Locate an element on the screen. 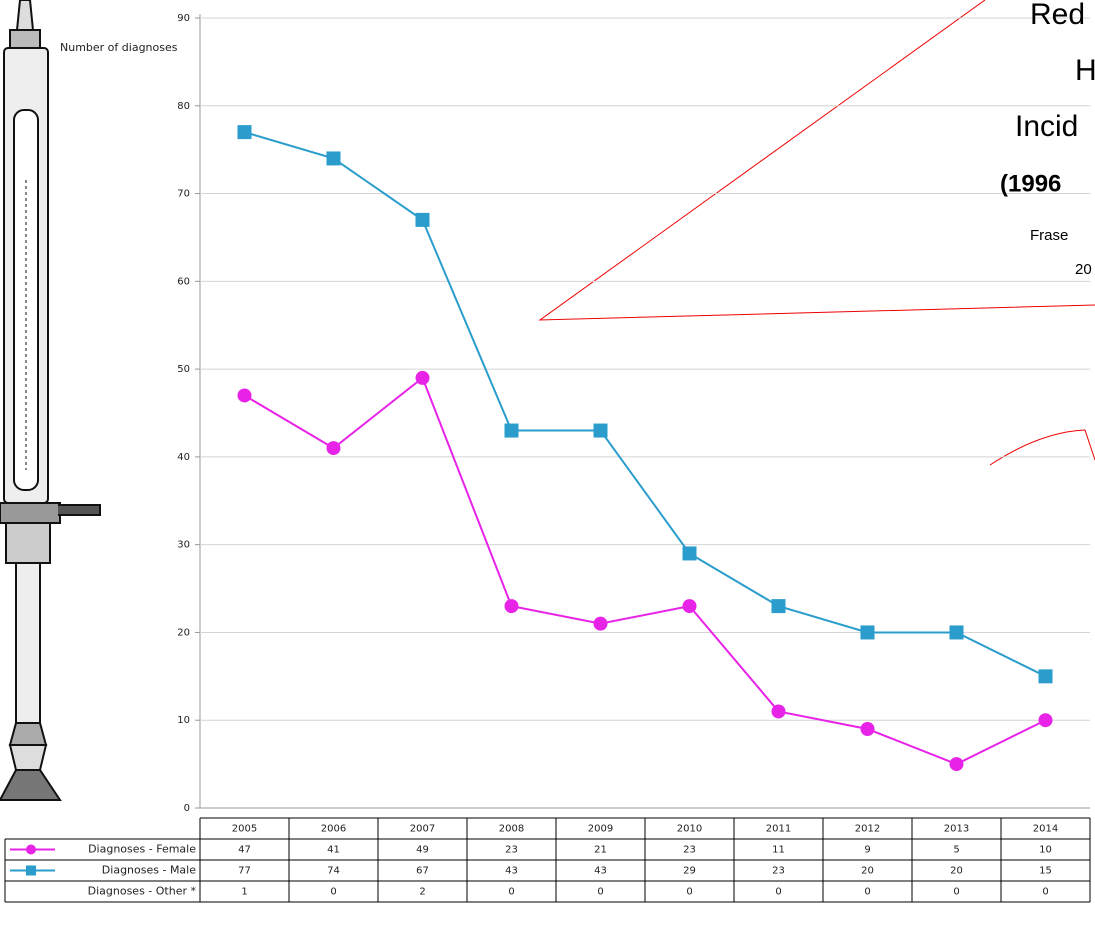 This screenshot has width=1095, height=938. table-value: 41 is located at coordinates (333, 850).